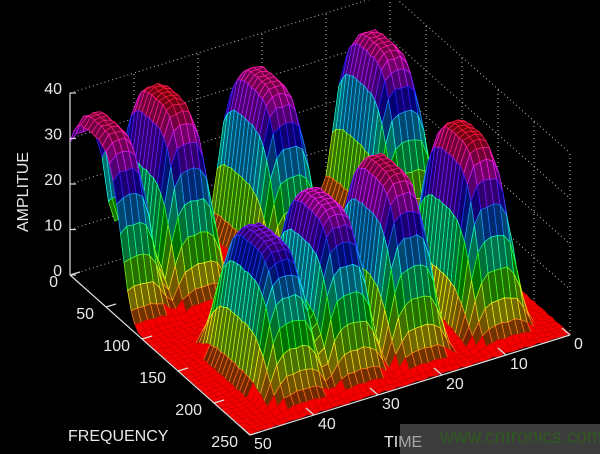 The width and height of the screenshot is (600, 454). Describe the element at coordinates (160, 355) in the screenshot. I see `frequency-axis` at that location.